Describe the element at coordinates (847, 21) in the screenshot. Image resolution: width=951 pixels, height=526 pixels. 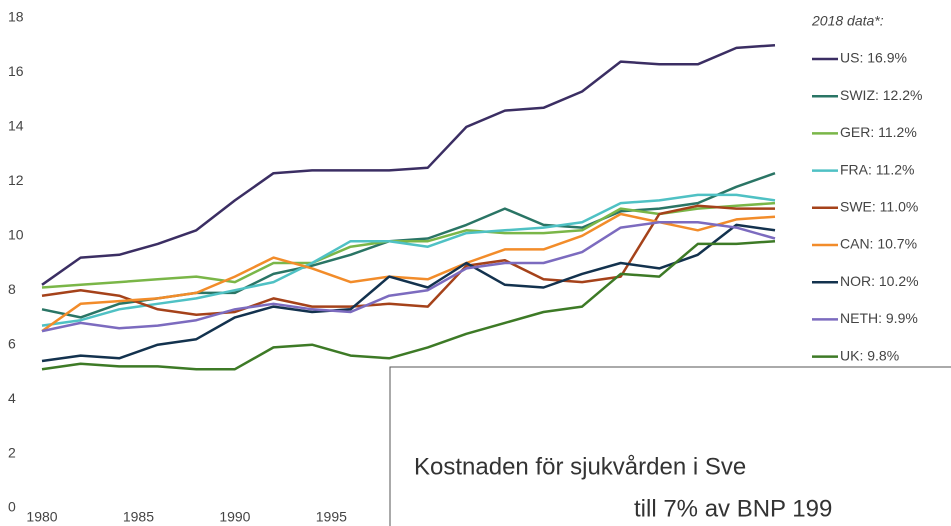
I see `legend-title: 2018 data*:` at that location.